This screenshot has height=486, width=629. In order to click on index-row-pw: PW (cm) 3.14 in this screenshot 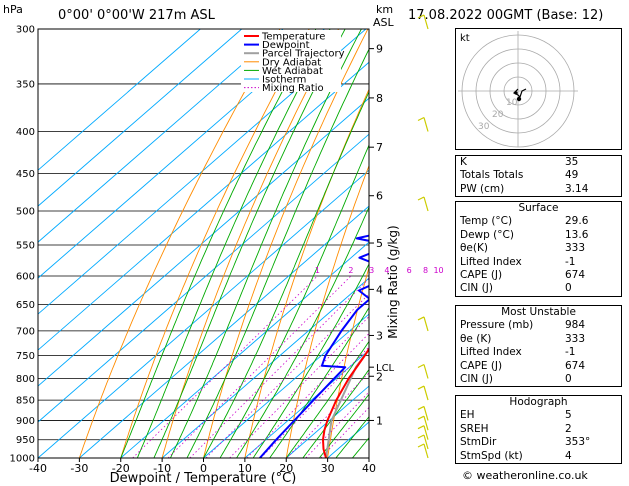, I will do `click(524, 188)`.